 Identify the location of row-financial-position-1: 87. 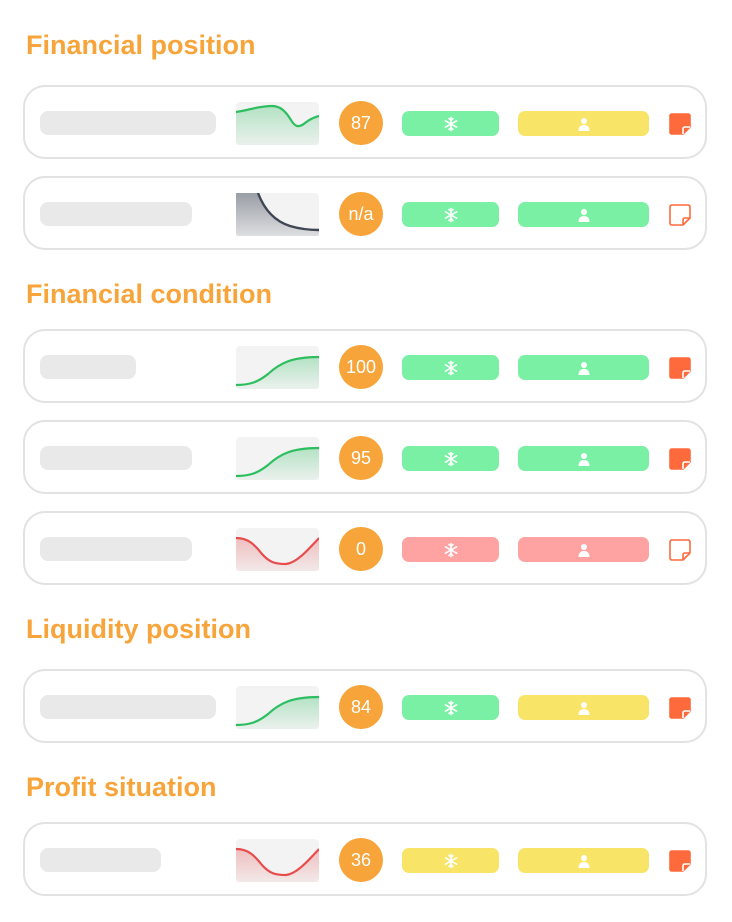
(365, 122).